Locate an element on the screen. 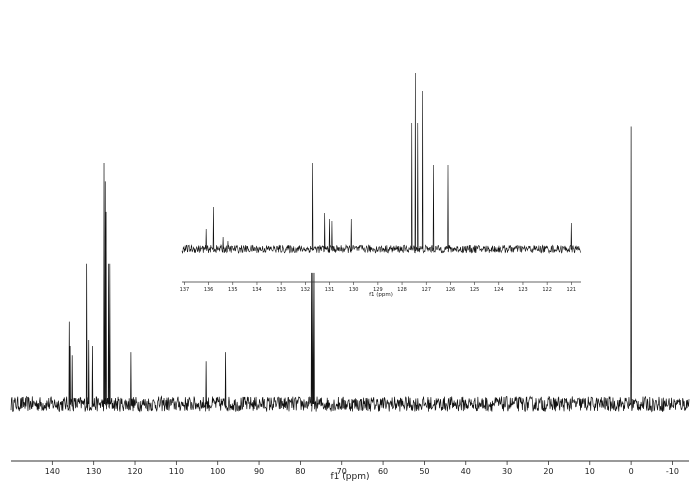  main-tick-label: 0 is located at coordinates (631, 471).